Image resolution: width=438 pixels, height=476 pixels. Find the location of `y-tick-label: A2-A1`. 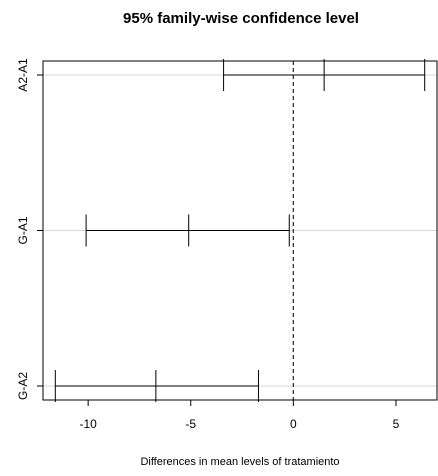

y-tick-label: A2-A1 is located at coordinates (23, 75).